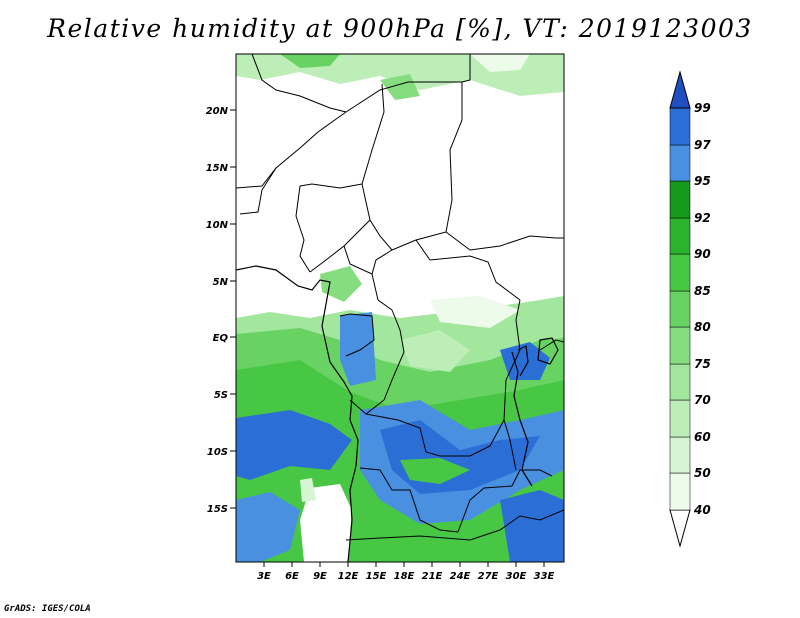 Image resolution: width=800 pixels, height=618 pixels. What do you see at coordinates (702, 309) in the screenshot?
I see `colorbar-labels: 40 50 60 70 75 80 85 90 92 95 97 99` at bounding box center [702, 309].